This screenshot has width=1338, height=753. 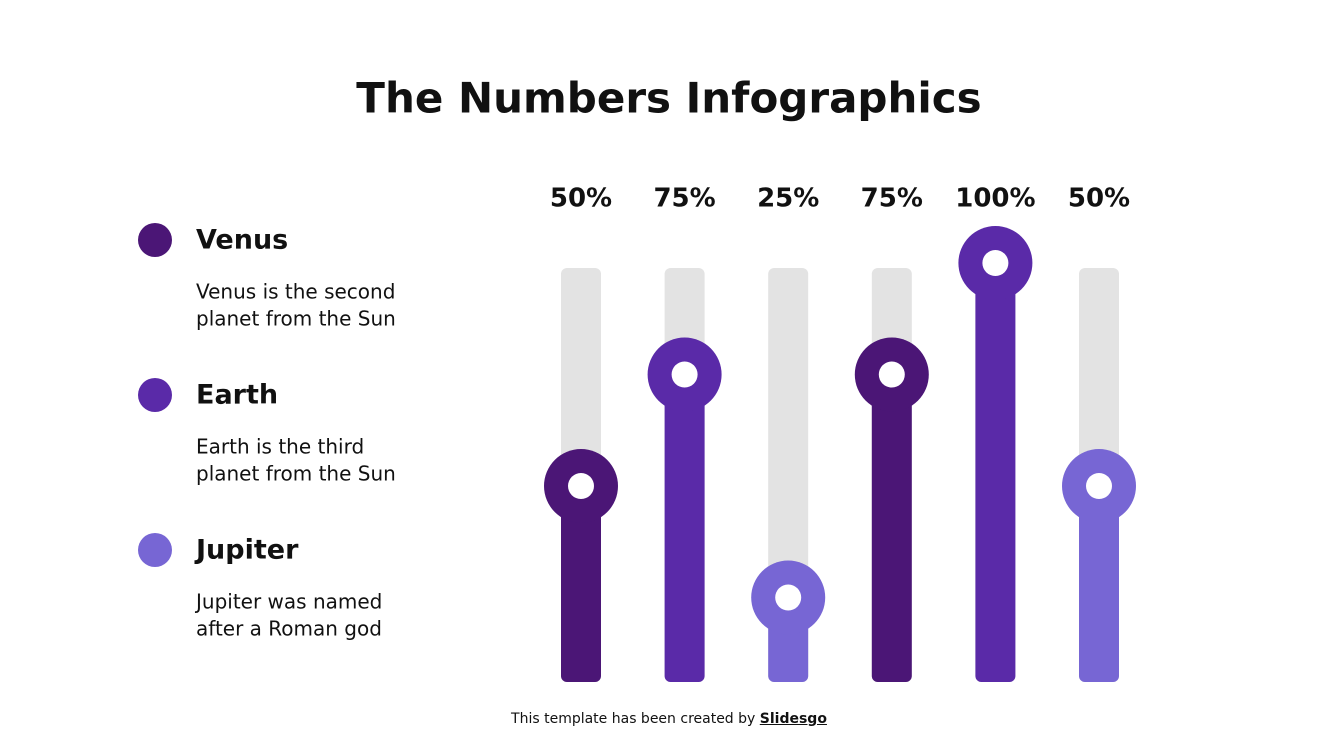 I want to click on legend-description: after a Roman god, so click(x=289, y=629).